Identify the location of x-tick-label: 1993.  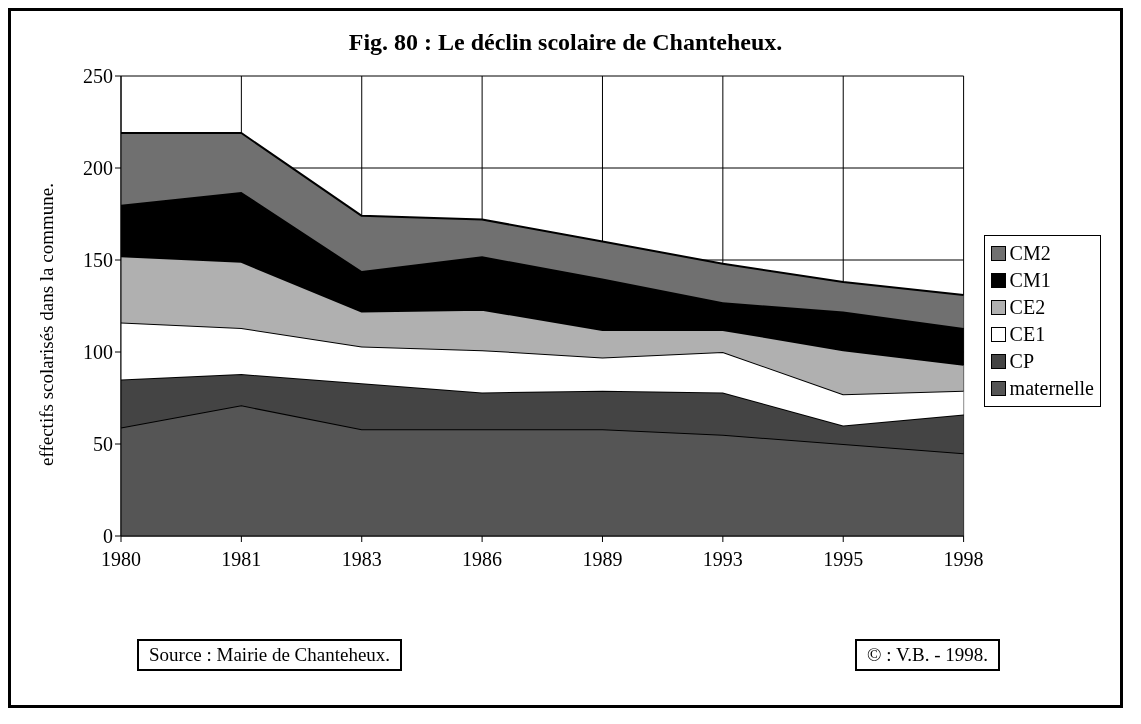
(722, 559).